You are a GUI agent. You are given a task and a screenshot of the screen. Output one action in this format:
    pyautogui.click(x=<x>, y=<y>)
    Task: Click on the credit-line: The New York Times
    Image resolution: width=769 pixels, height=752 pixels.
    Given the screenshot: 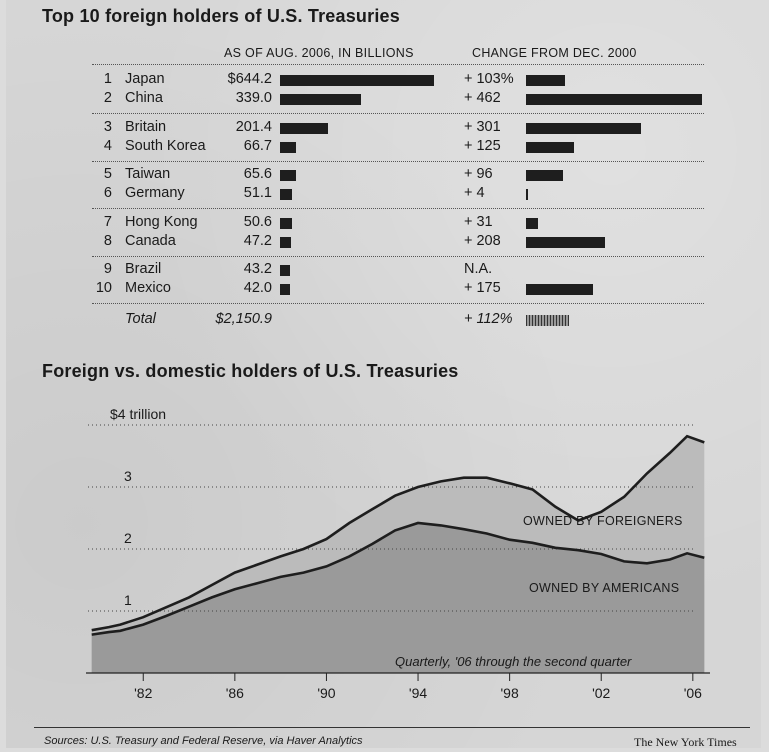 What is the action you would take?
    pyautogui.click(x=685, y=742)
    